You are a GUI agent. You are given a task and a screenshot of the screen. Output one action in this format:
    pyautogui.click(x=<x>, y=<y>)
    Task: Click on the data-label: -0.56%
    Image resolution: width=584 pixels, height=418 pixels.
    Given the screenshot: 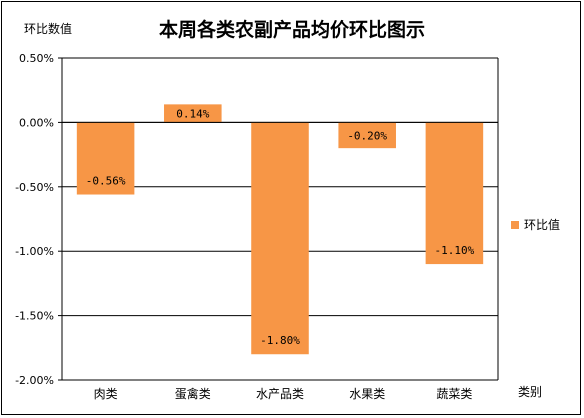 What is the action you would take?
    pyautogui.click(x=106, y=181)
    